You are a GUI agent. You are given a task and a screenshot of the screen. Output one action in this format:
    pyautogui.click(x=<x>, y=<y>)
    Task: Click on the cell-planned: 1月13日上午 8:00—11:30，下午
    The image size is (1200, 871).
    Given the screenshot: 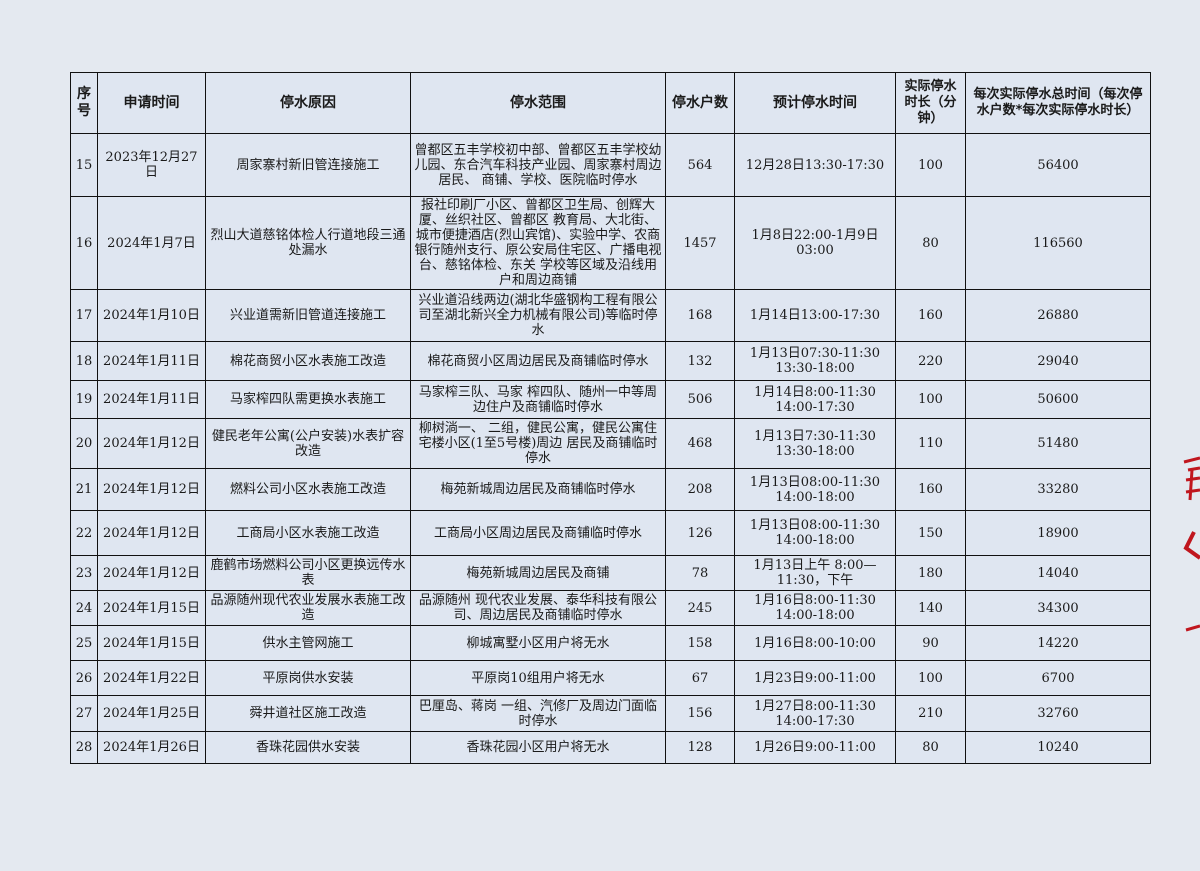 What is the action you would take?
    pyautogui.click(x=815, y=573)
    